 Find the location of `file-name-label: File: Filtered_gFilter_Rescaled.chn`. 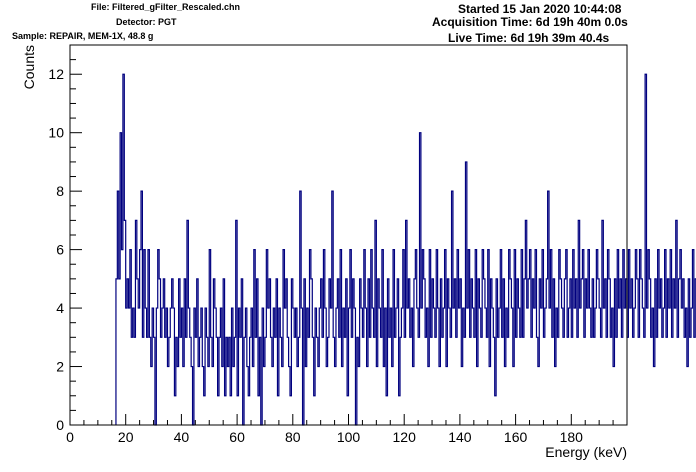

file-name-label: File: Filtered_gFilter_Rescaled.chn is located at coordinates (166, 7).